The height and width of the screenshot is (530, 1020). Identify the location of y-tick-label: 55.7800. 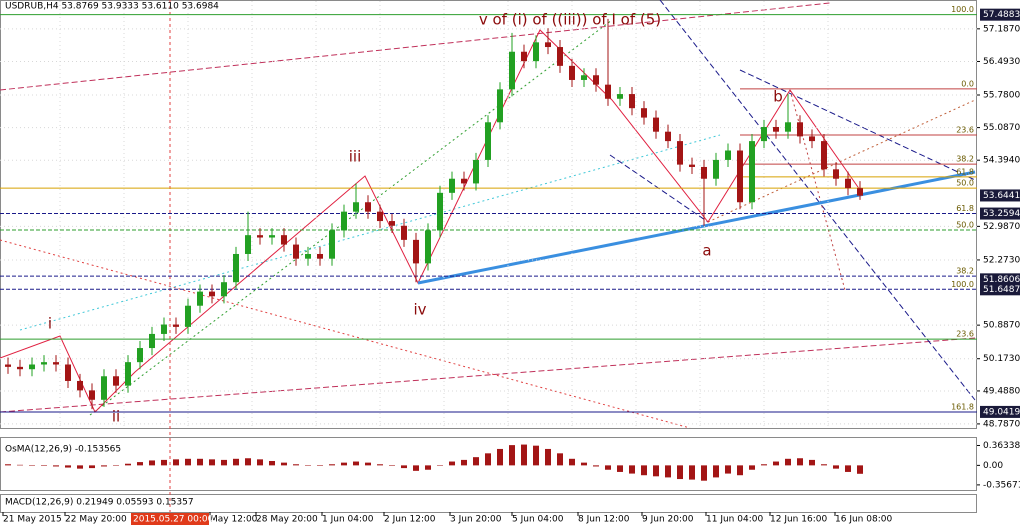
(1001, 96).